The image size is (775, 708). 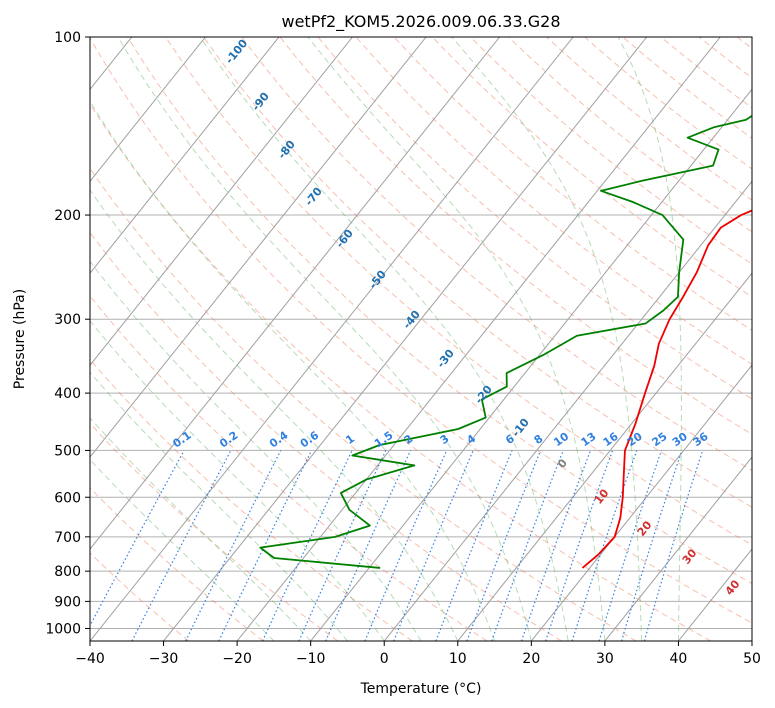 I want to click on x-tick-label: 50, so click(x=752, y=659).